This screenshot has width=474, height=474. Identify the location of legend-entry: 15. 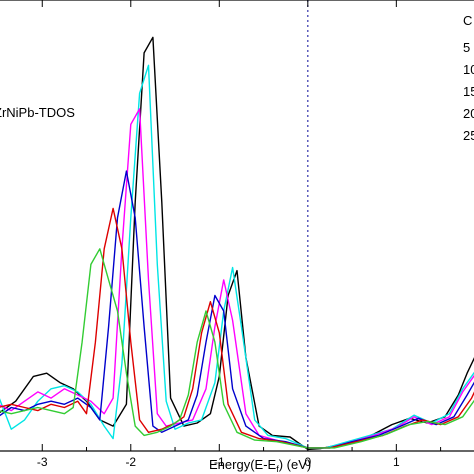
(468, 91).